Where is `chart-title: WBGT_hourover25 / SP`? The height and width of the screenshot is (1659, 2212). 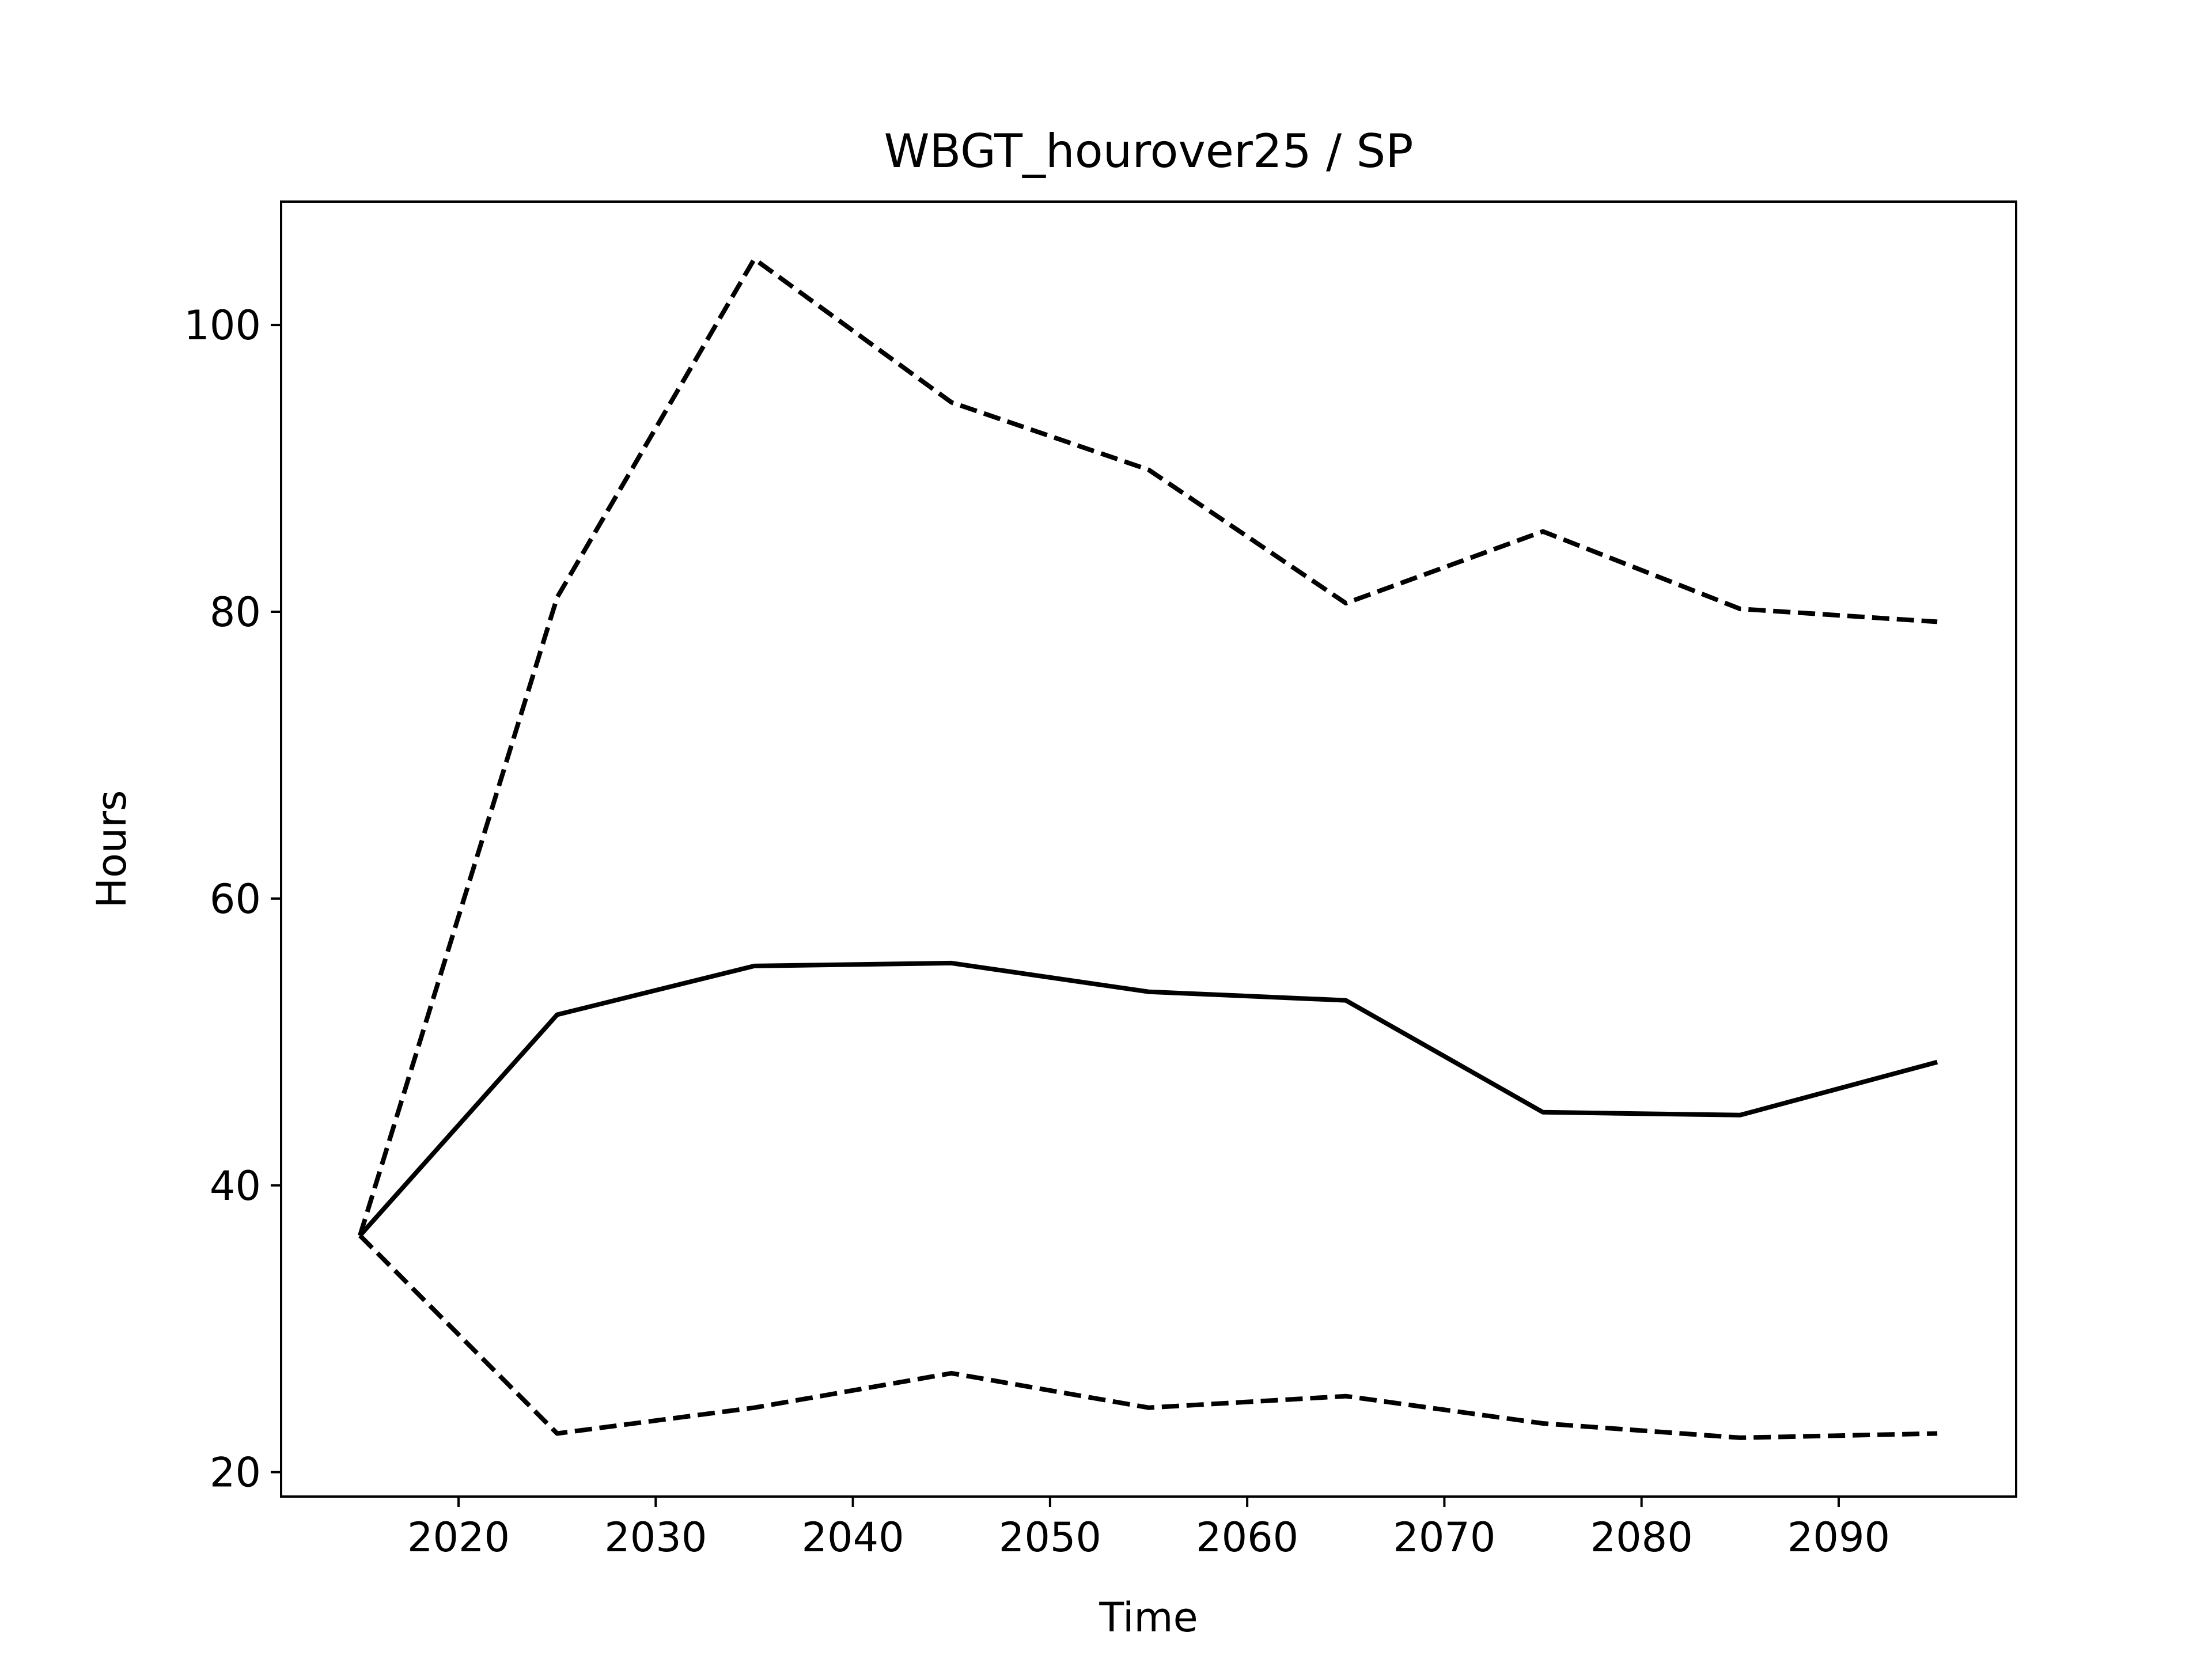 chart-title: WBGT_hourover25 / SP is located at coordinates (1148, 151).